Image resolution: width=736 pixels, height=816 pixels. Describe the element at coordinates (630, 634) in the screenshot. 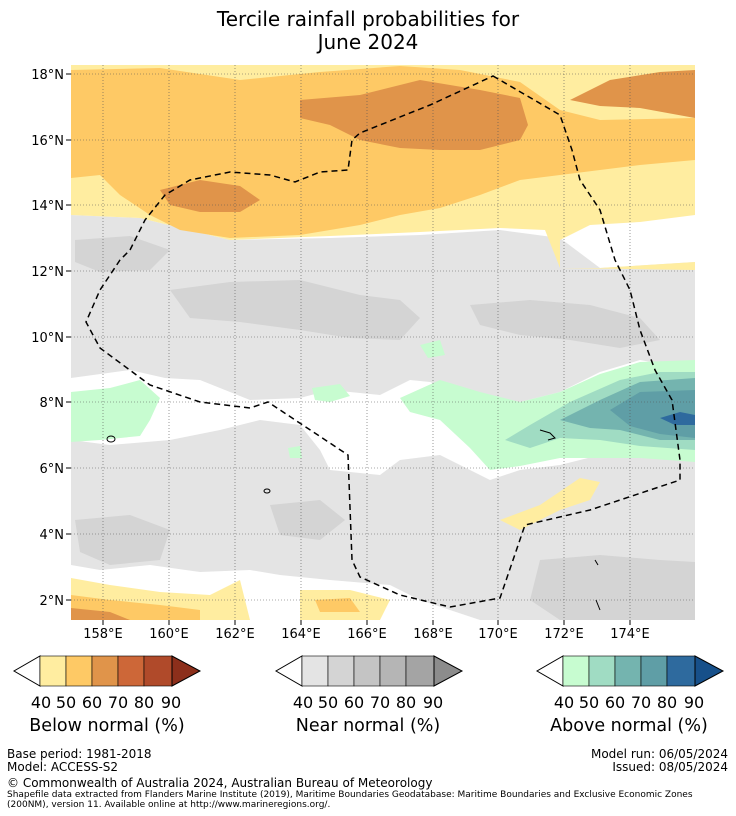

I see `lon-label: 174°E` at that location.